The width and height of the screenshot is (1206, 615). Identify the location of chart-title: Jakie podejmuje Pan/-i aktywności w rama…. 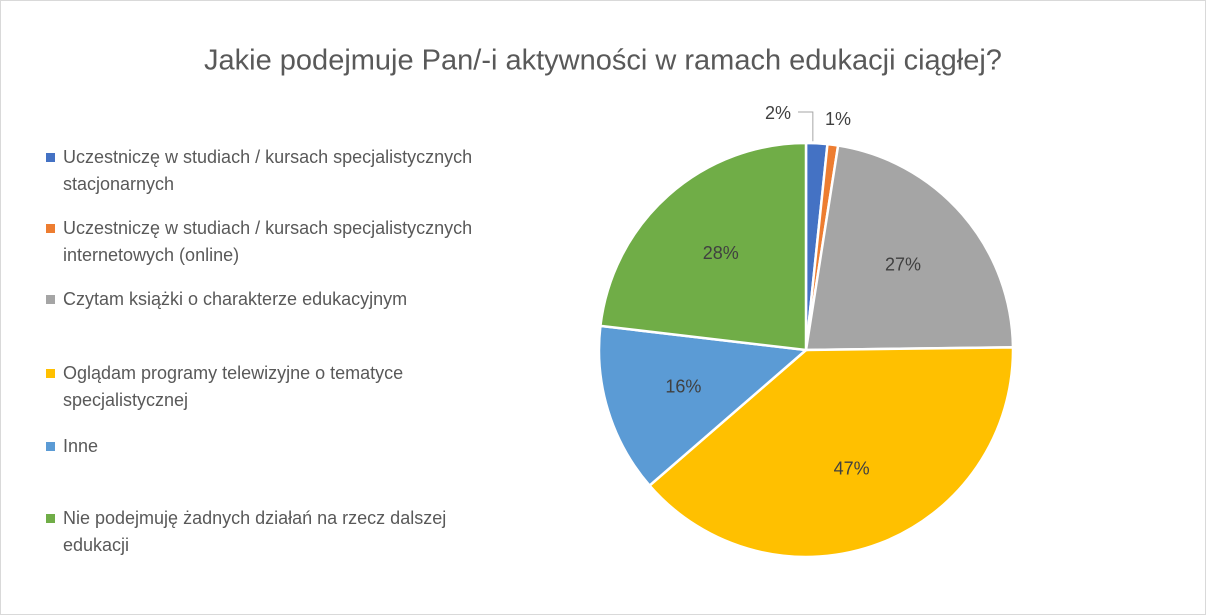
(603, 61).